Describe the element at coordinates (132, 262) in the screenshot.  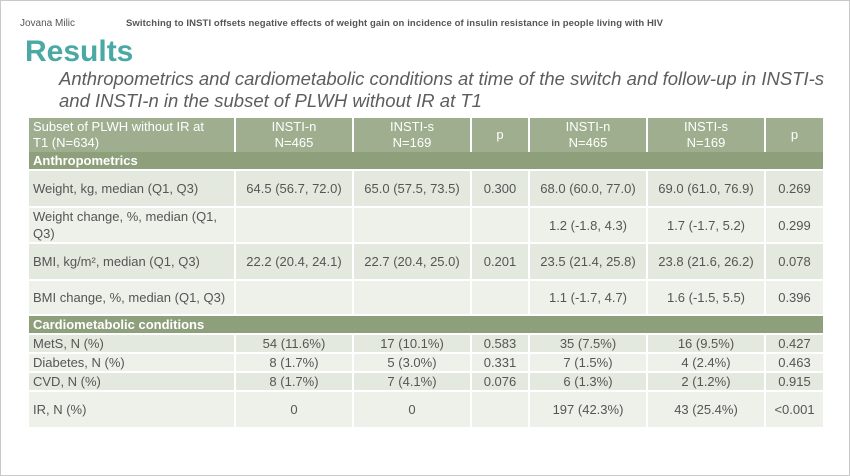
I see `row-label: BMI, kg/m², median (Q1, Q3)` at that location.